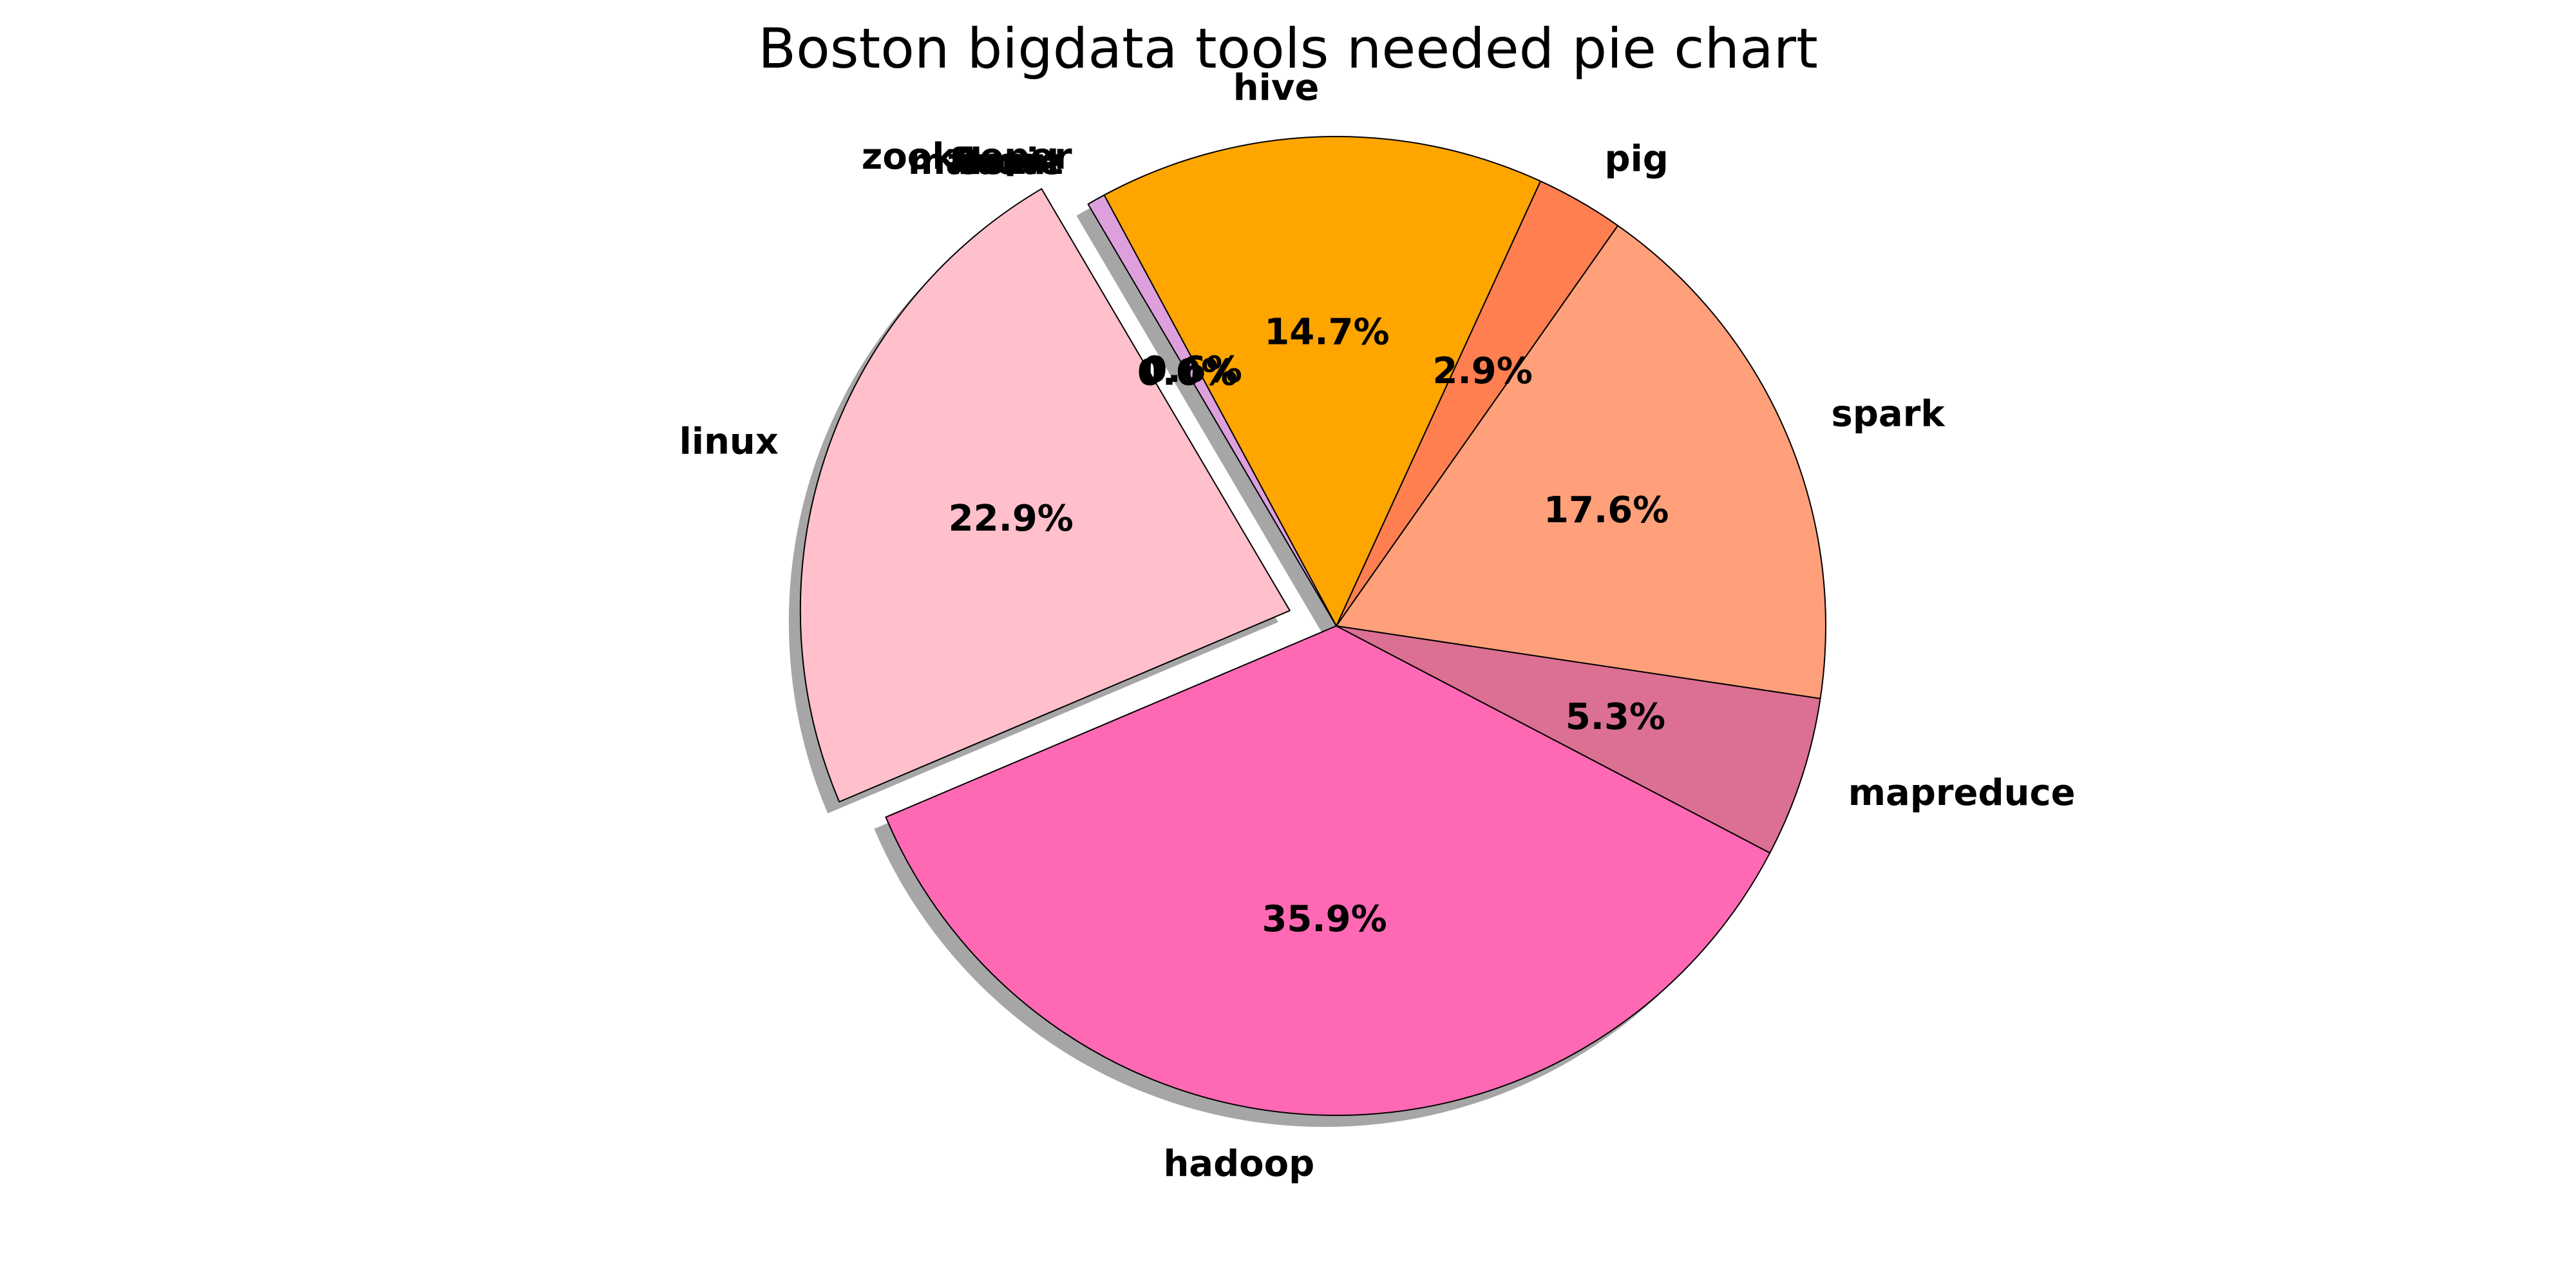 This screenshot has width=2576, height=1286. I want to click on percent-label-spark: 17.6%, so click(1607, 510).